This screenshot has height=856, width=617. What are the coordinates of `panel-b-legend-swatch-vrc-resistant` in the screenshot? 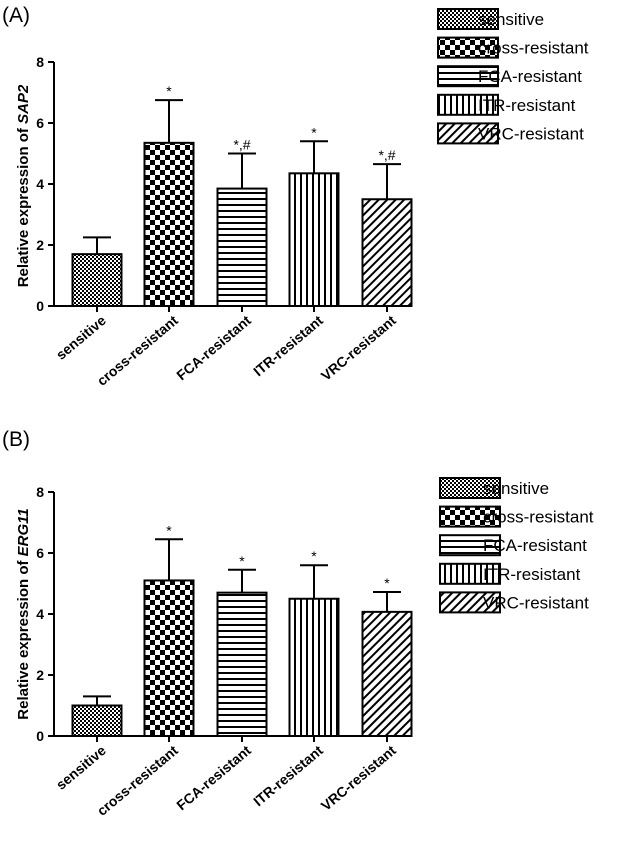 It's located at (470, 602).